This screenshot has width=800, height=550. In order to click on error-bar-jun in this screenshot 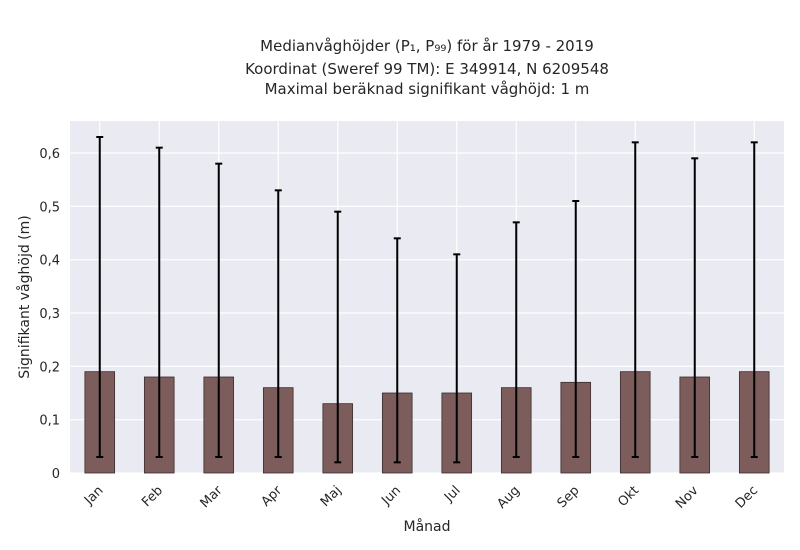, I will do `click(397, 350)`.